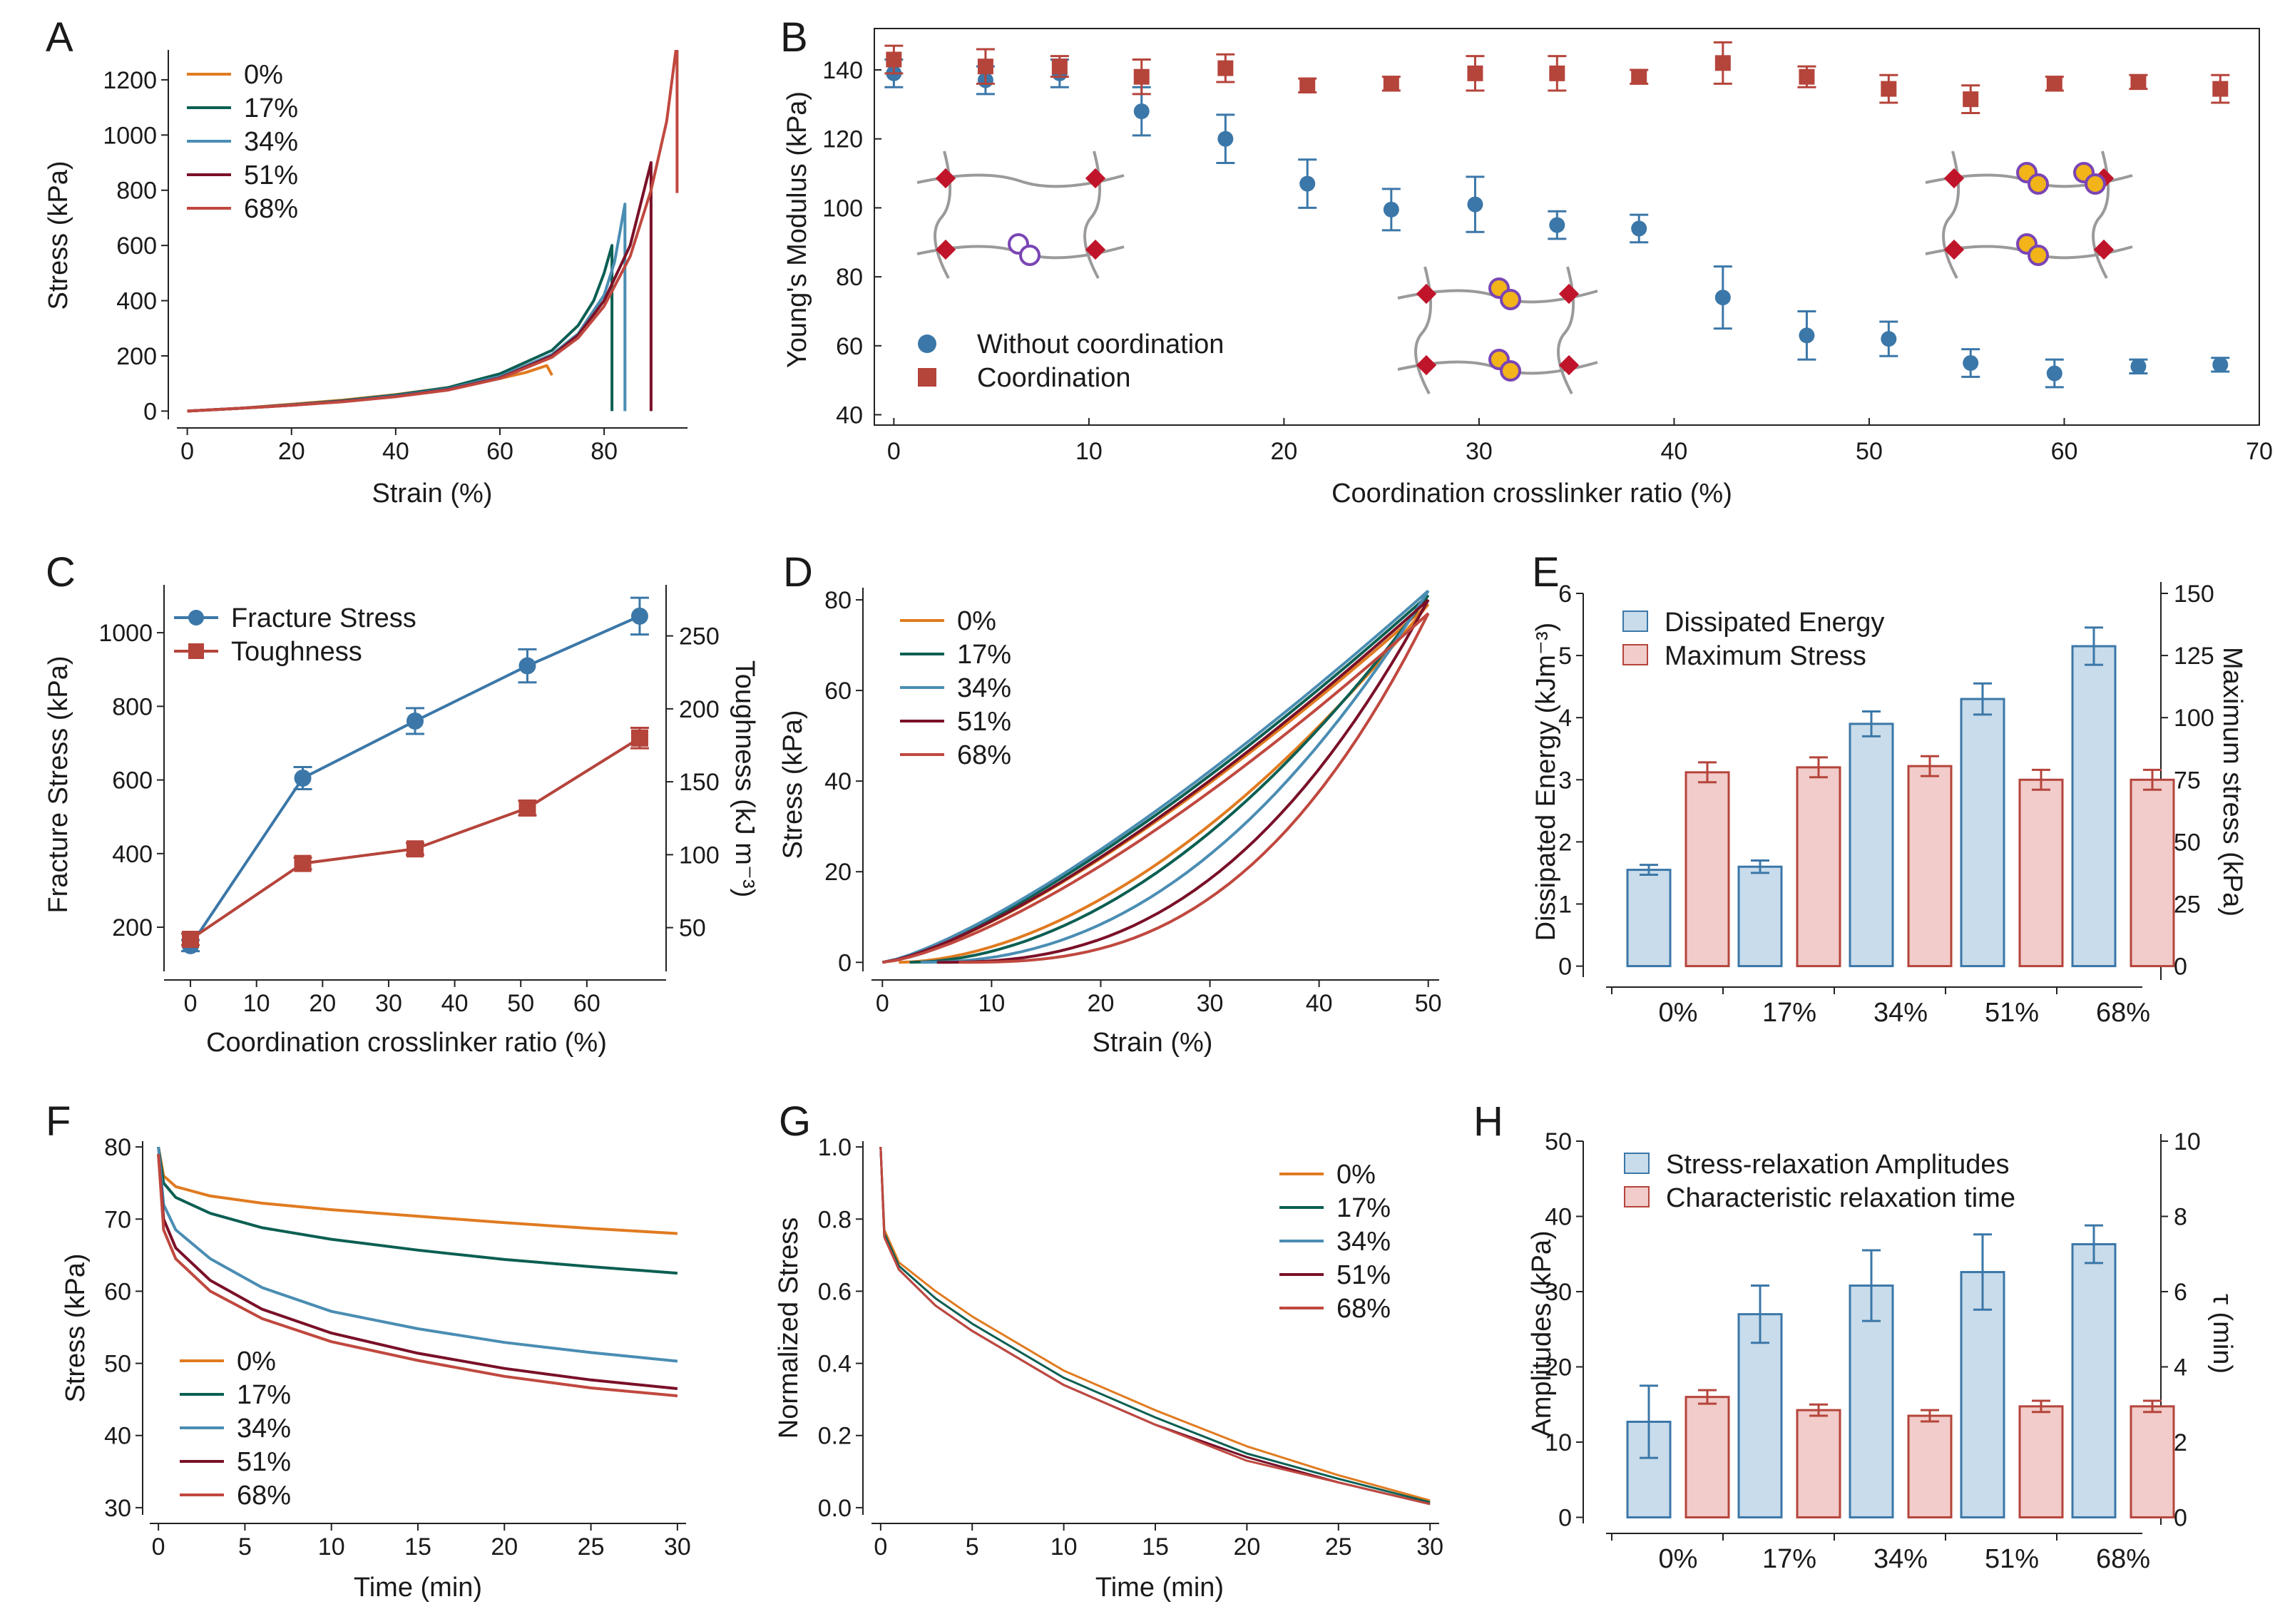 The height and width of the screenshot is (1624, 2275). I want to click on series-line-Toughness, so click(414, 839).